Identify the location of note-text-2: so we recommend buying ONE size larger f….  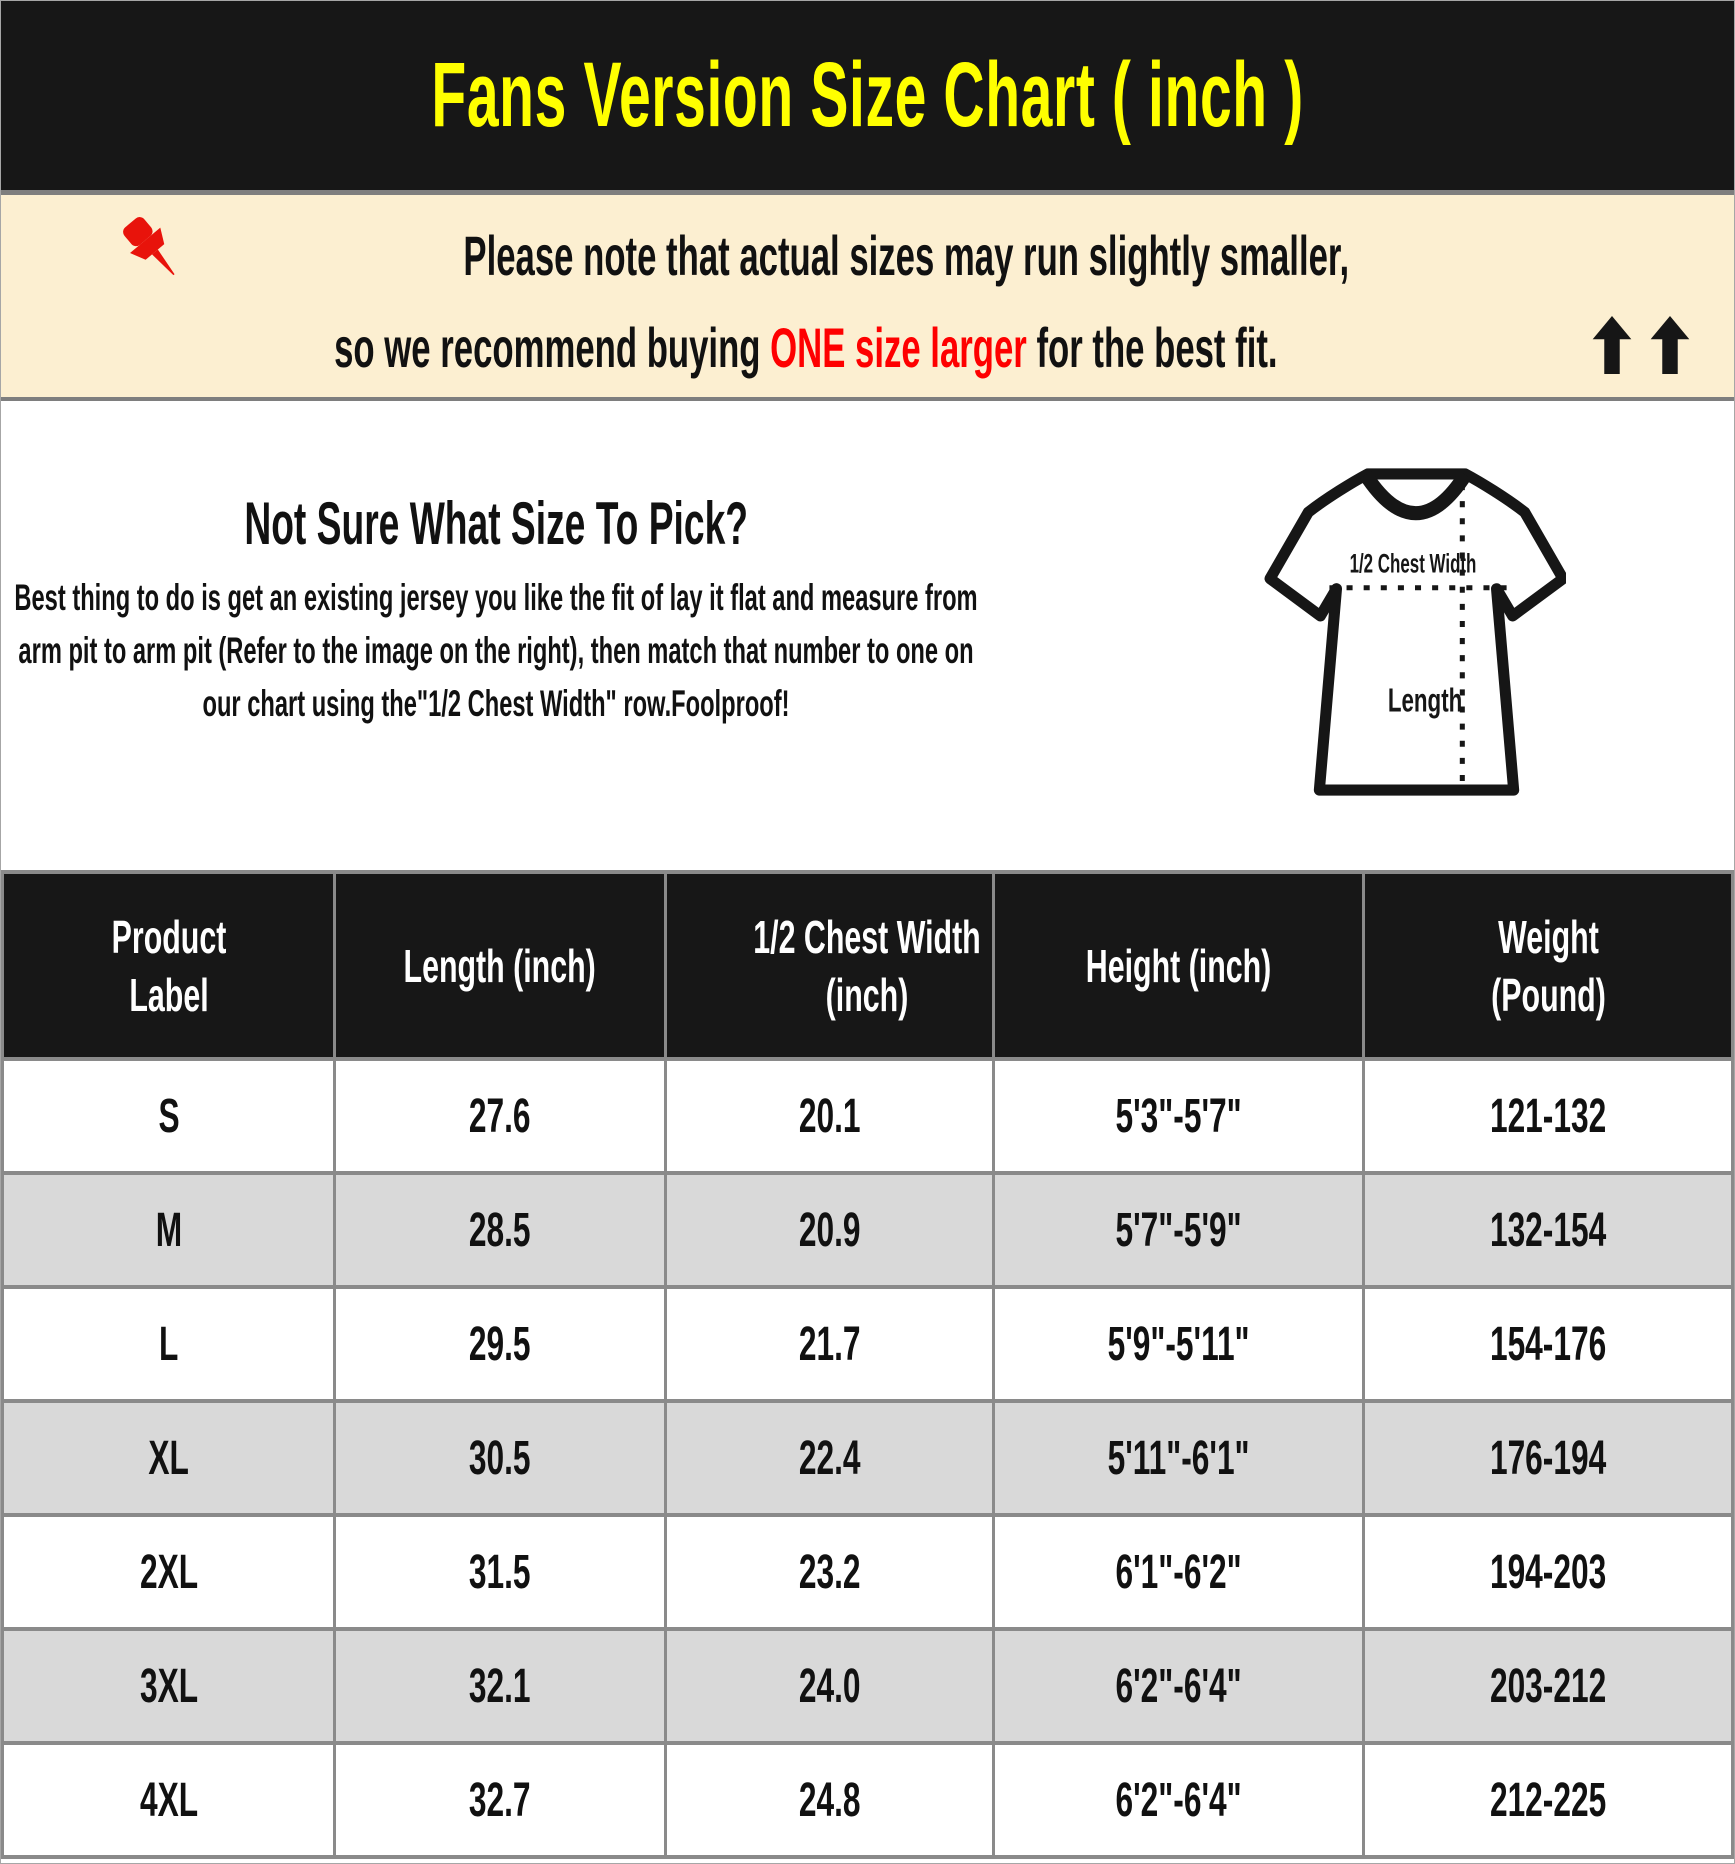
(805, 347).